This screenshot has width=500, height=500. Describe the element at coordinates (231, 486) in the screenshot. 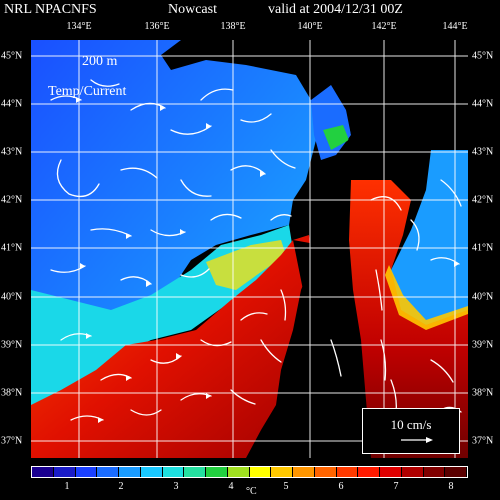

I see `colorbar-tick: 4` at that location.